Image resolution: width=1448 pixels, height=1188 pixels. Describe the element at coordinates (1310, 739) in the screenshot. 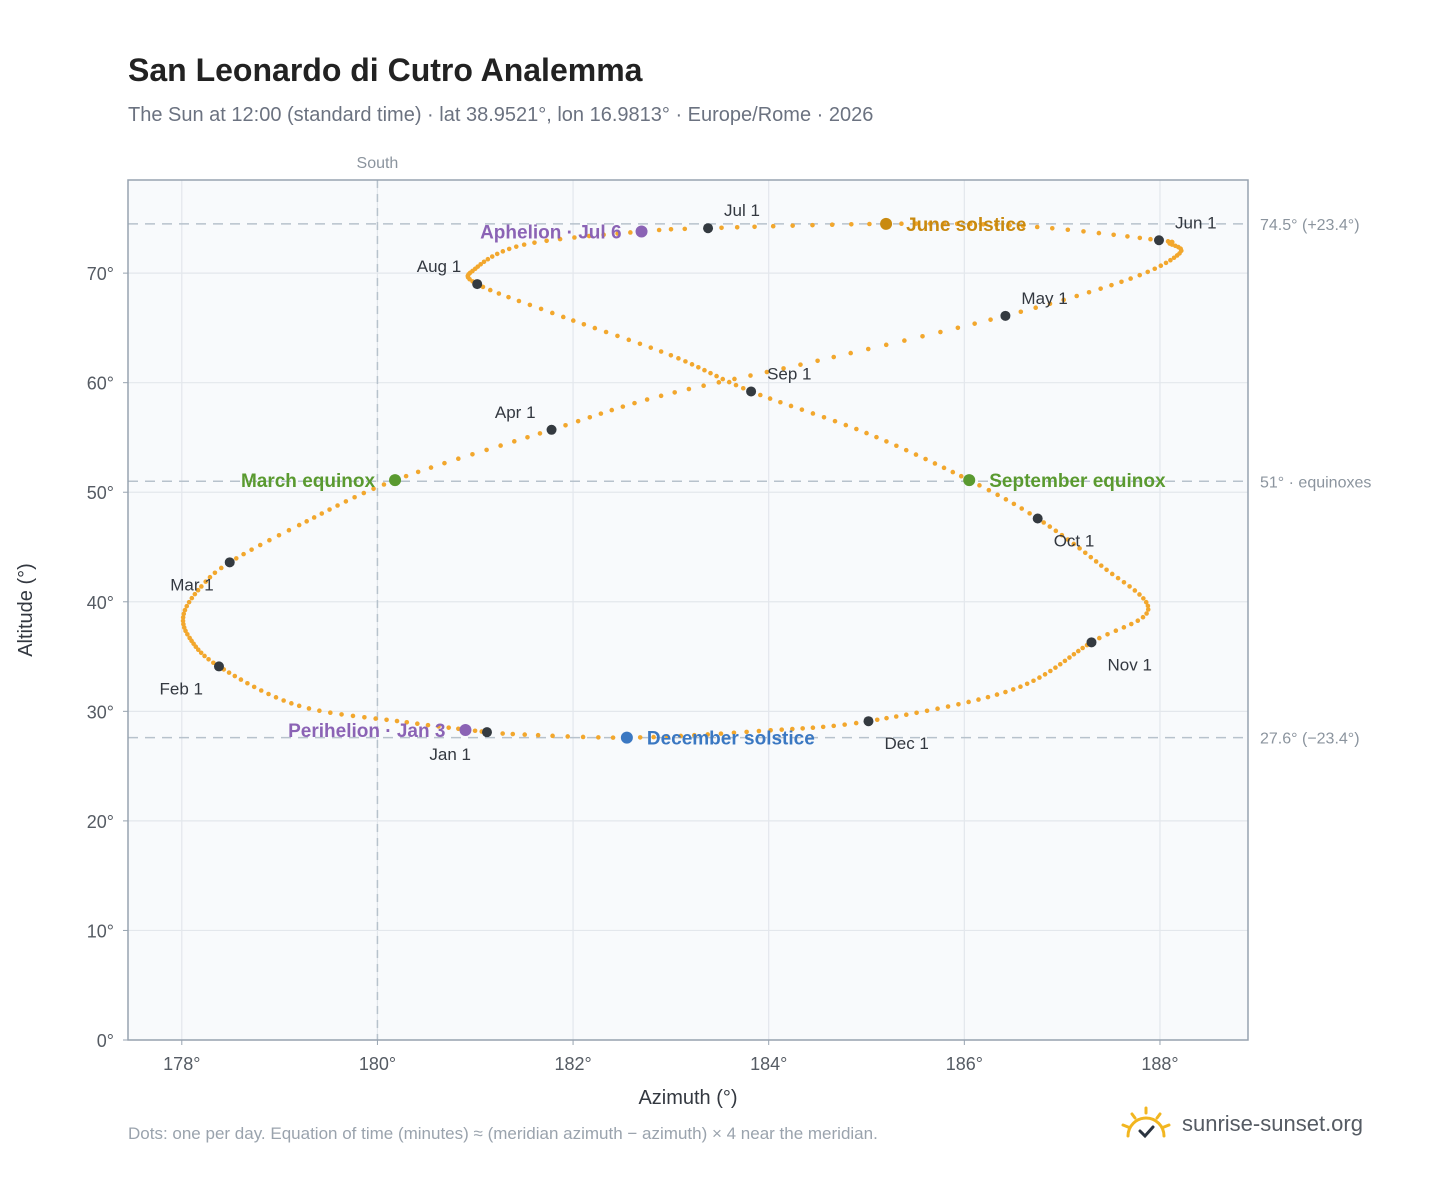

I see `reference-line-label: 27.6° (−23.4°)` at that location.